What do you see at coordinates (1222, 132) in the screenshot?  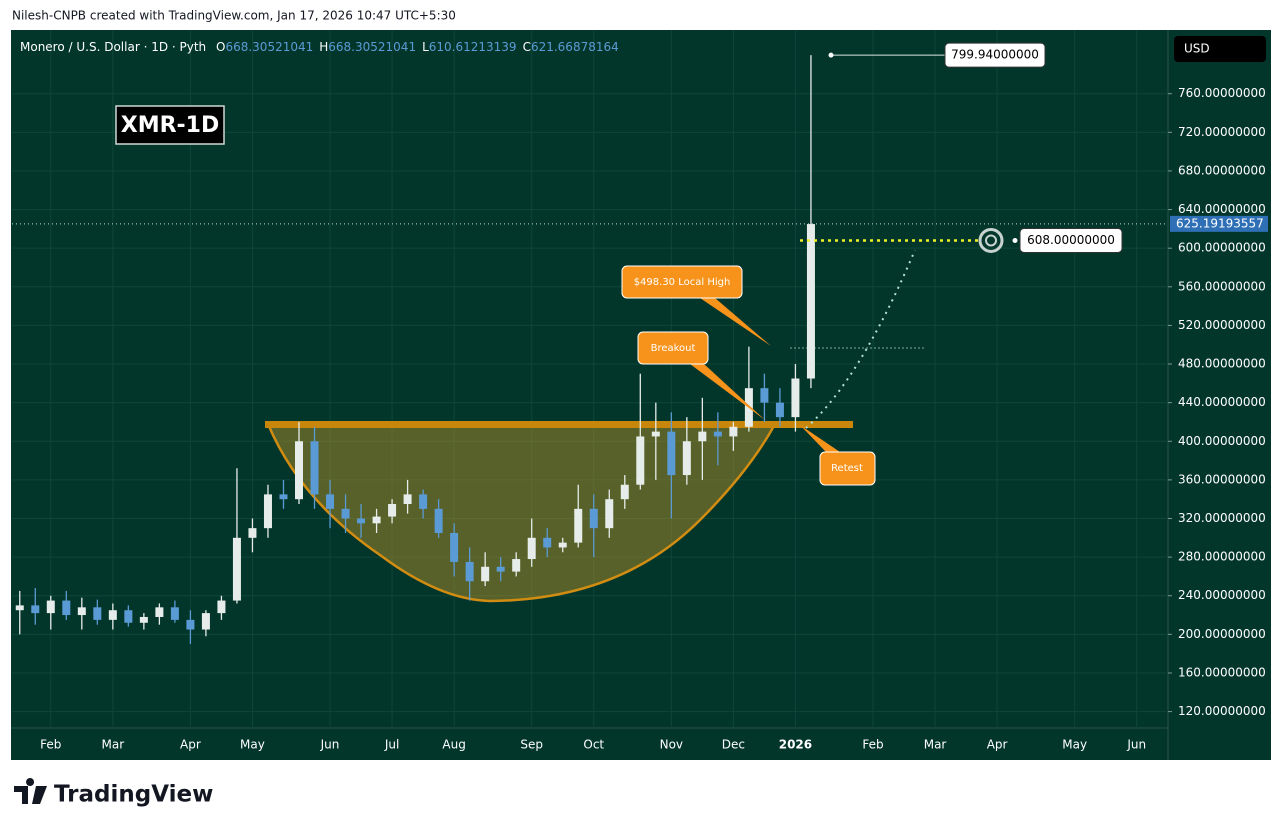 I see `y-tick-label: 720.00000000` at bounding box center [1222, 132].